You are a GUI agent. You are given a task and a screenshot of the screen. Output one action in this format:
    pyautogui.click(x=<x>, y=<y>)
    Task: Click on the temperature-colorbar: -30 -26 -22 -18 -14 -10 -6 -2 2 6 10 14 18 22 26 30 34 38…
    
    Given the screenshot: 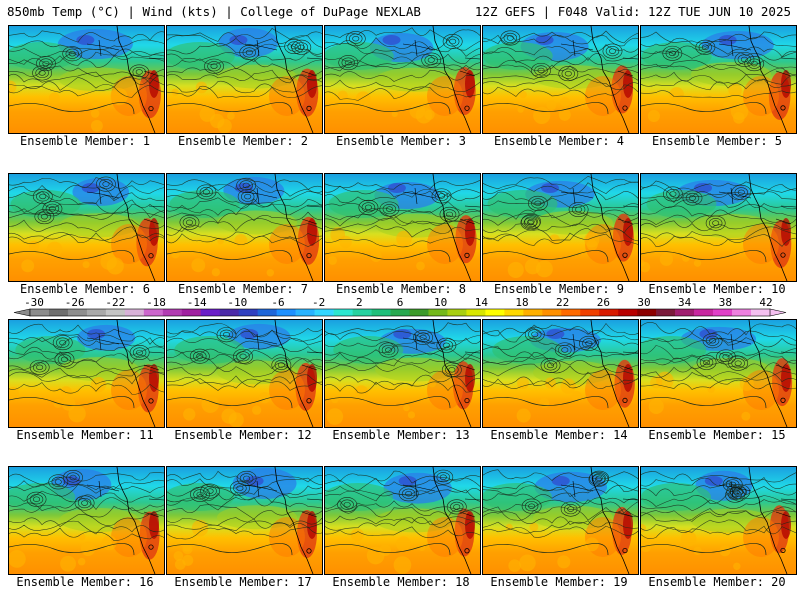 What is the action you would take?
    pyautogui.click(x=400, y=306)
    